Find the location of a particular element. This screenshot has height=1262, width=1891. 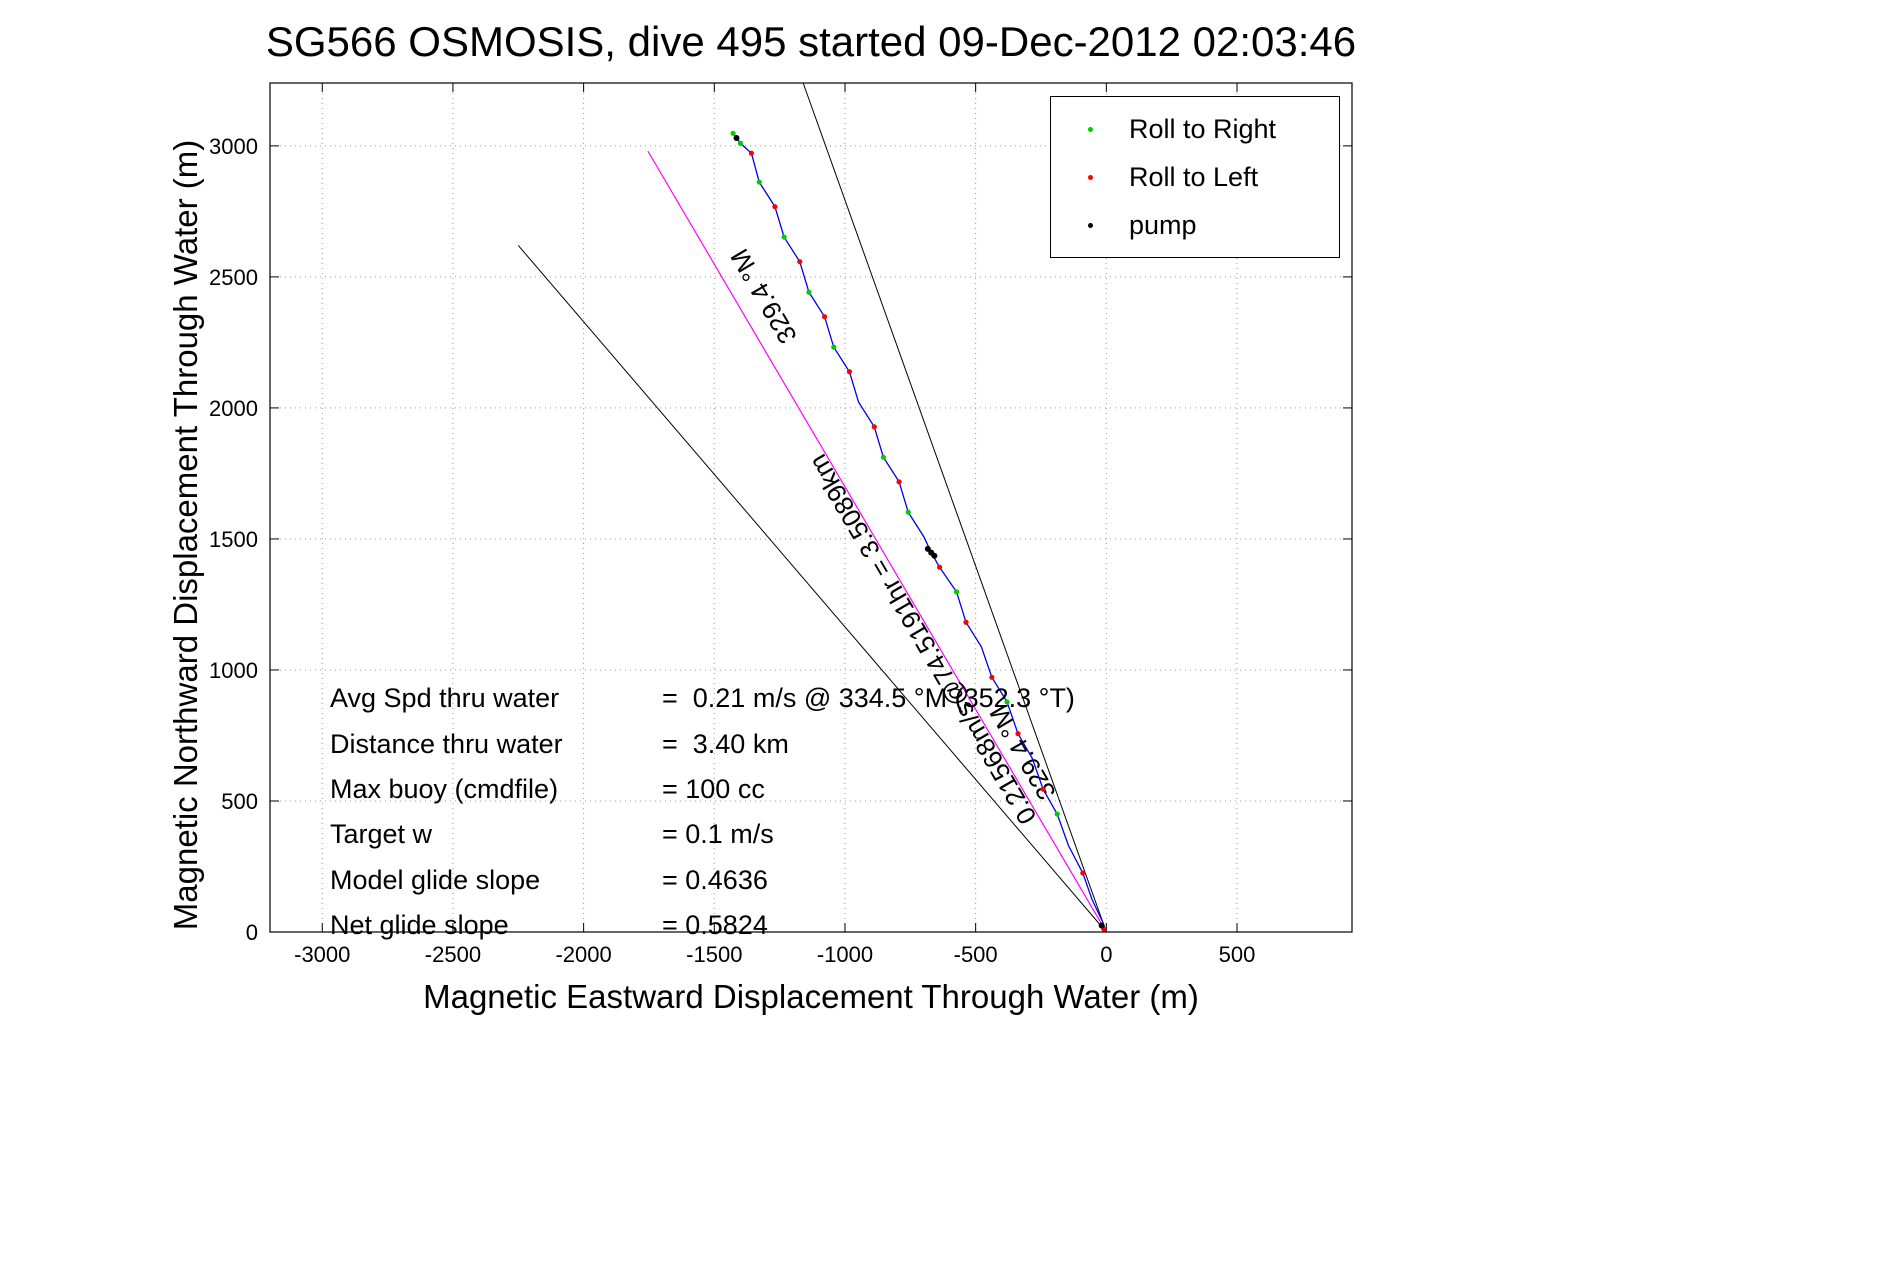

legend-item: Roll to Right is located at coordinates (1195, 129).